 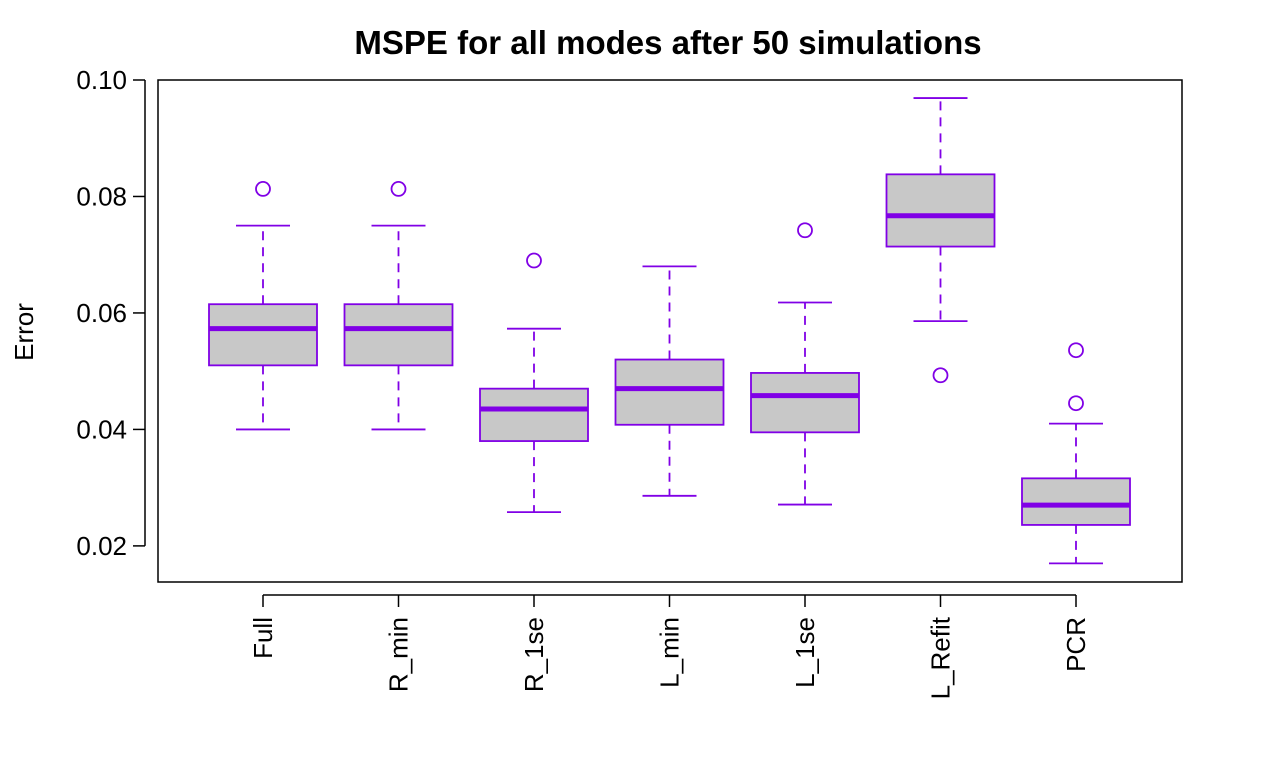 I want to click on box-Full, so click(x=263, y=306).